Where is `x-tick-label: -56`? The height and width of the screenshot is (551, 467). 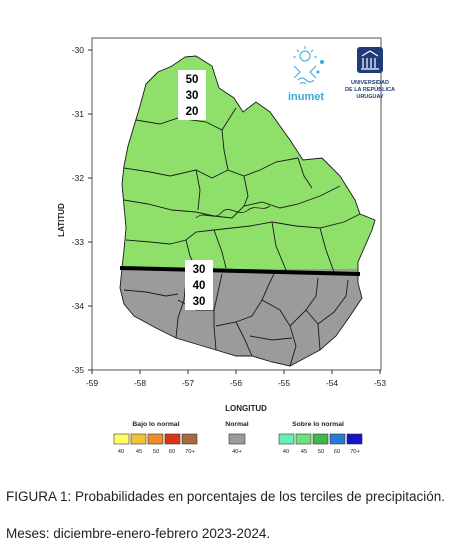 x-tick-label: -56 is located at coordinates (236, 383).